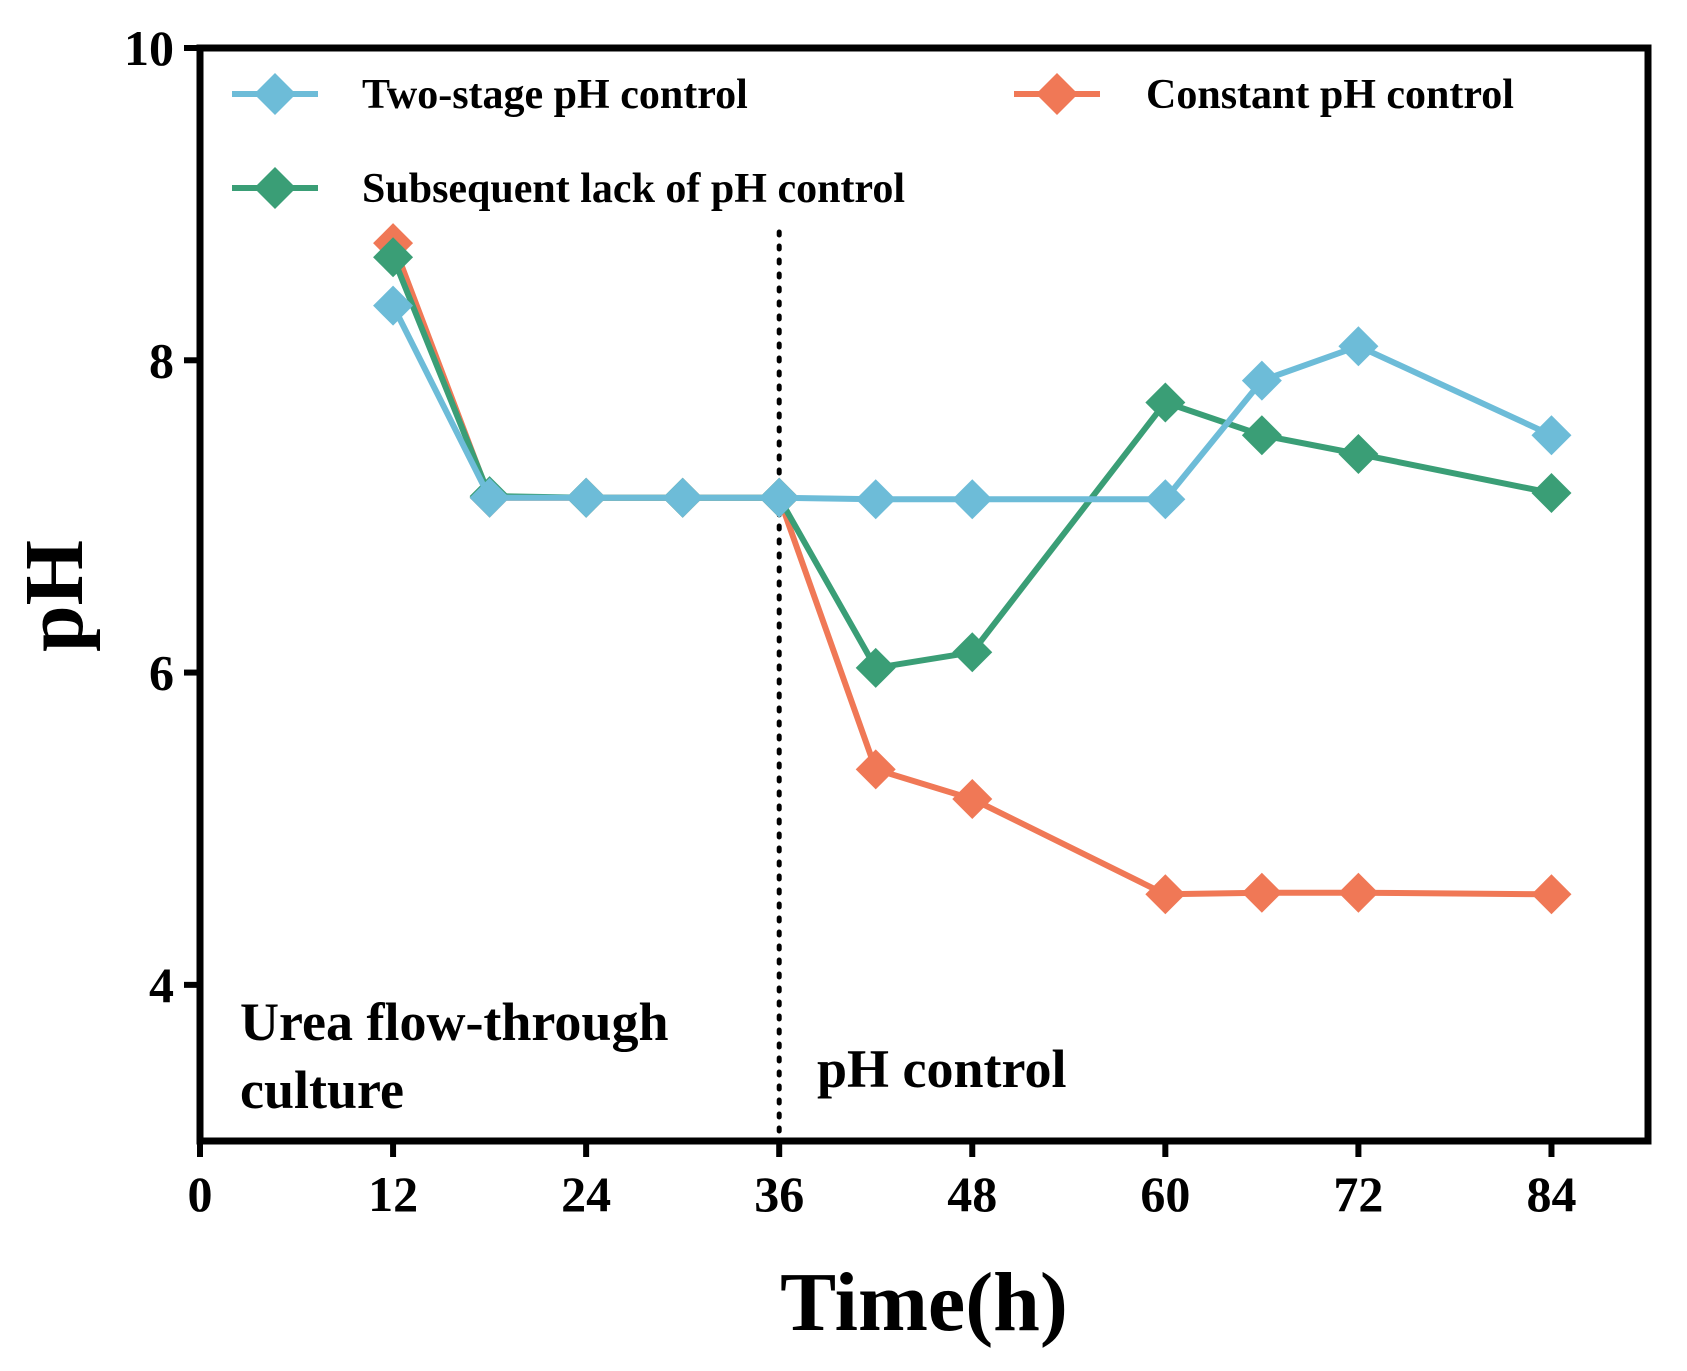  I want to click on x-tick-label: 84, so click(1551, 1194).